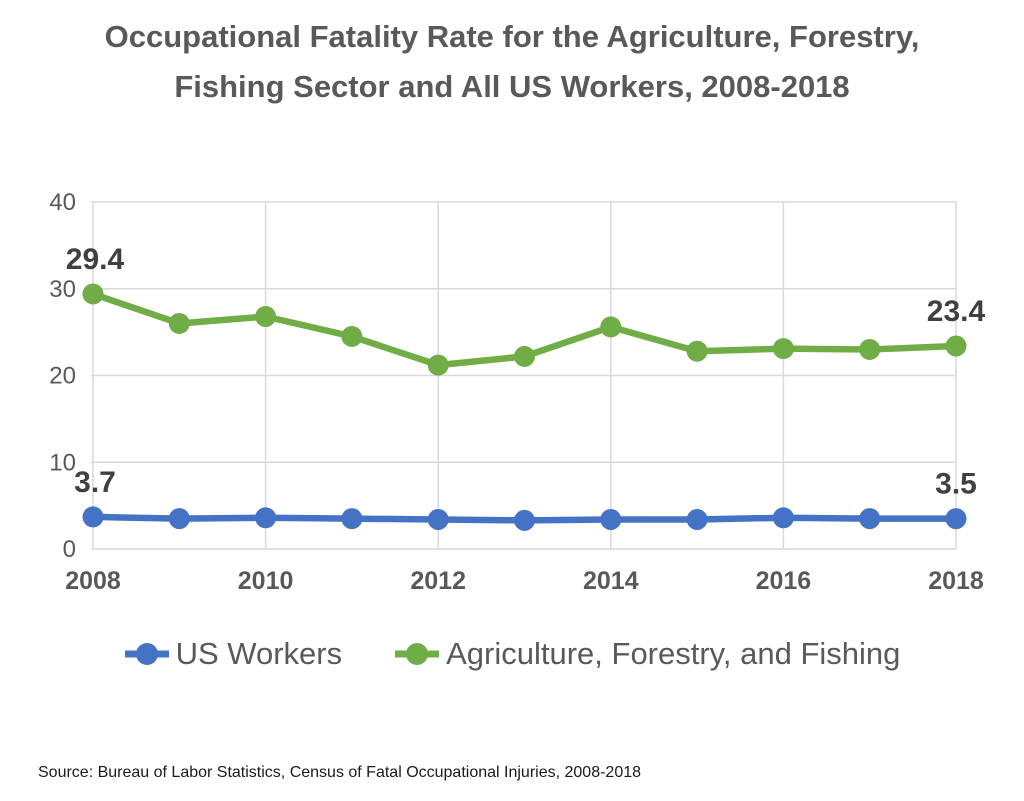 The width and height of the screenshot is (1024, 801). What do you see at coordinates (870, 519) in the screenshot?
I see `data-point-us-workers-2017` at bounding box center [870, 519].